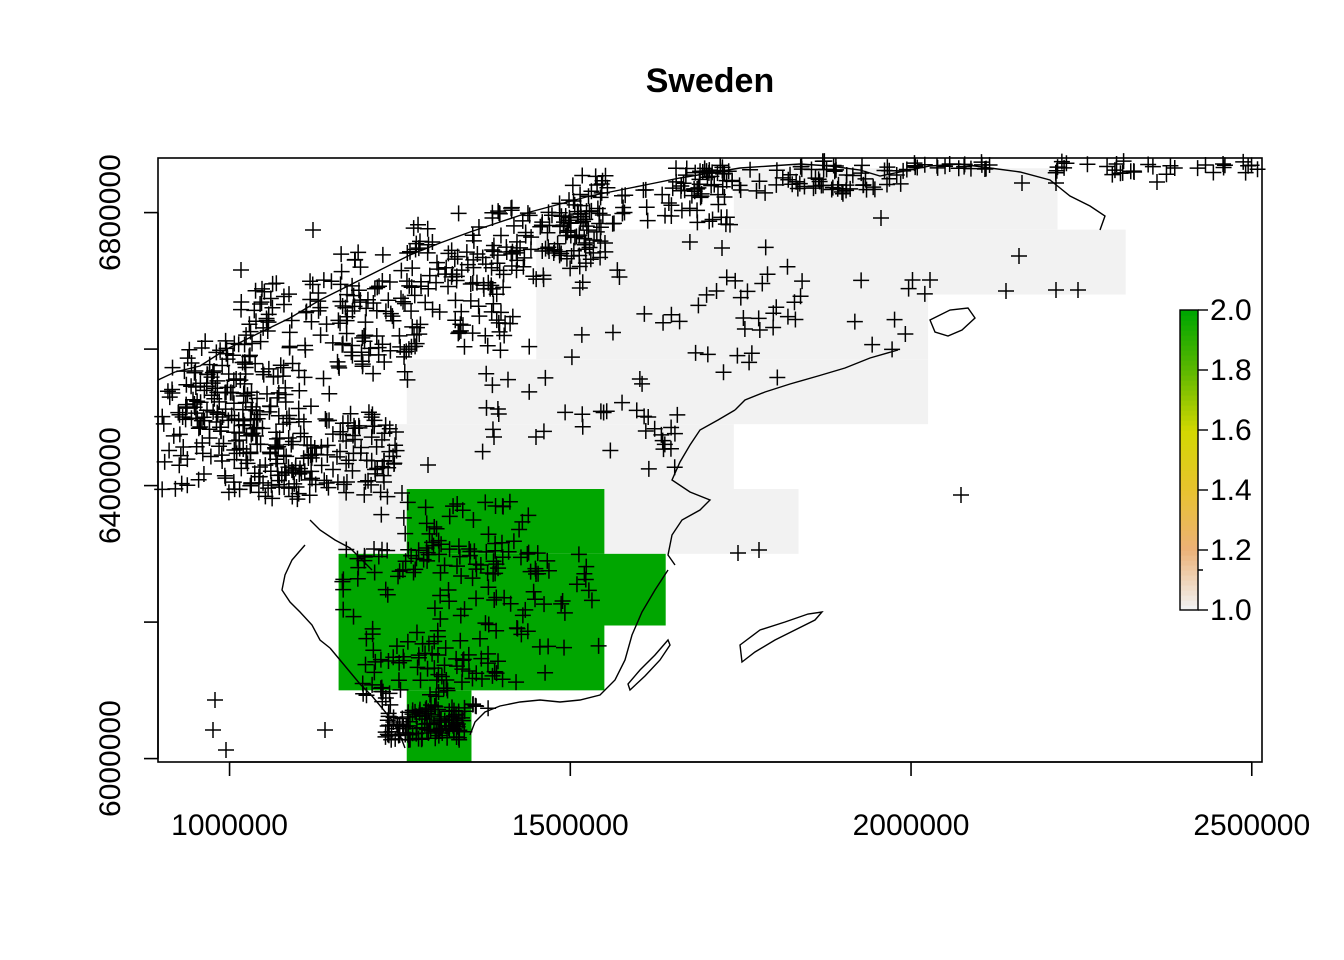  Describe the element at coordinates (1231, 370) in the screenshot. I see `legend-tick-label: 1.8` at that location.